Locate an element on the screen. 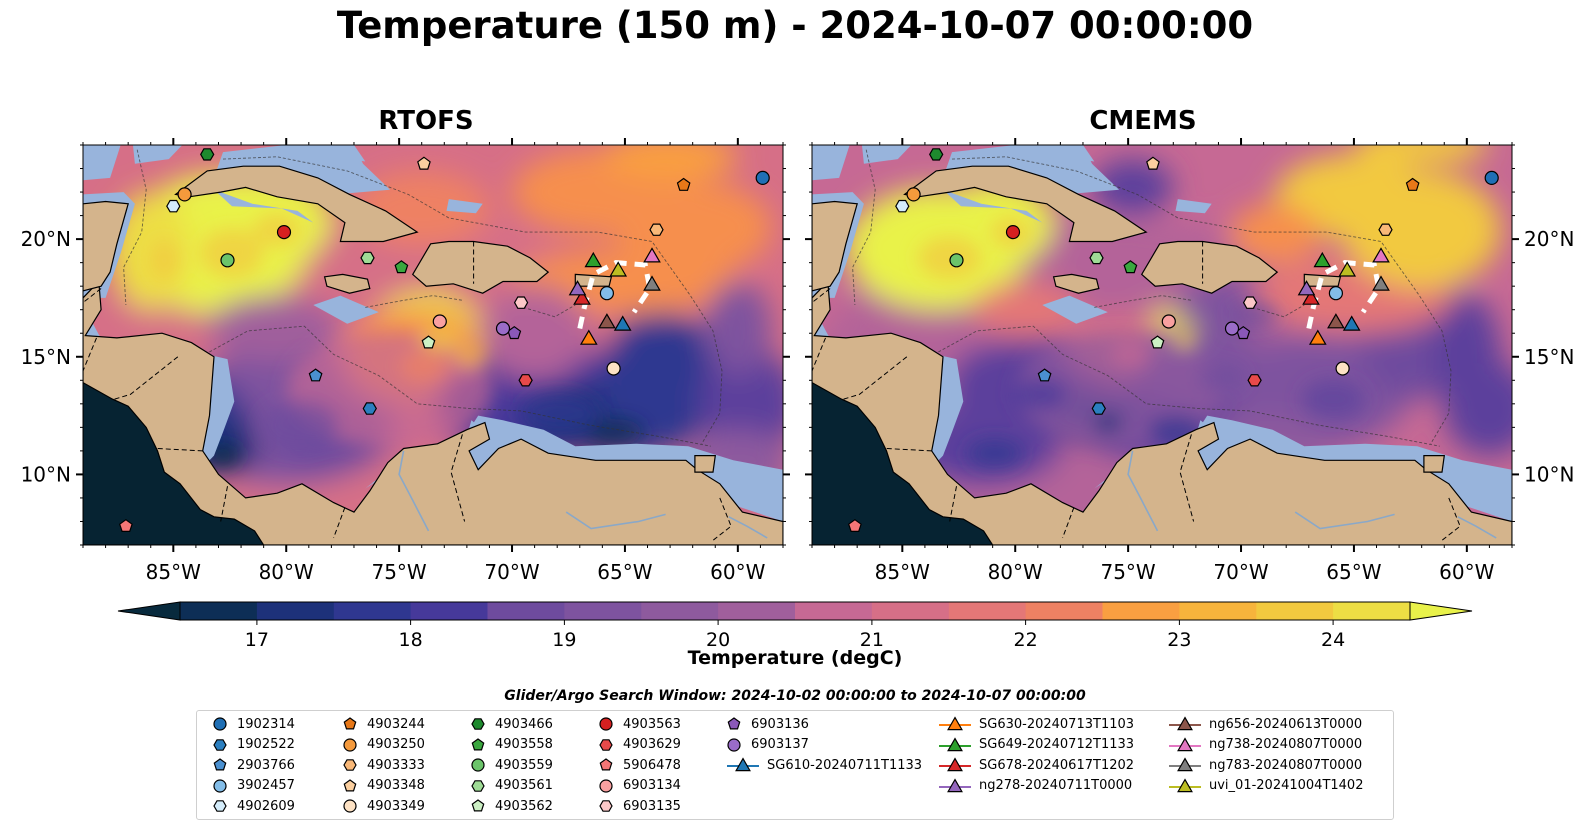  lon-tick-label: 65°W is located at coordinates (624, 572).